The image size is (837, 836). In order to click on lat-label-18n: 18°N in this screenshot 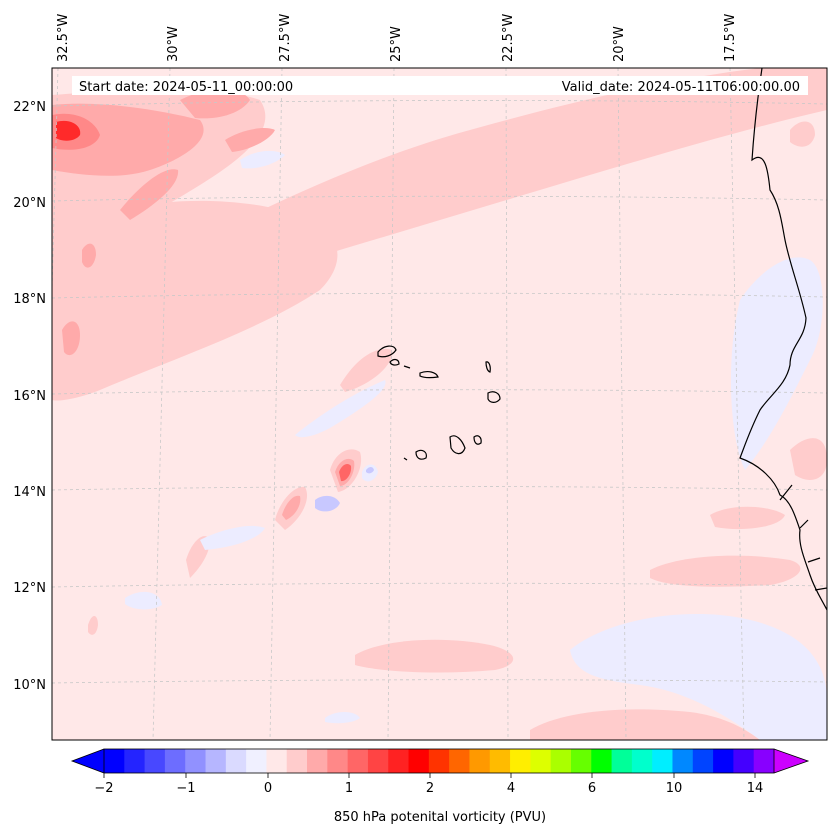, I will do `click(29, 299)`.